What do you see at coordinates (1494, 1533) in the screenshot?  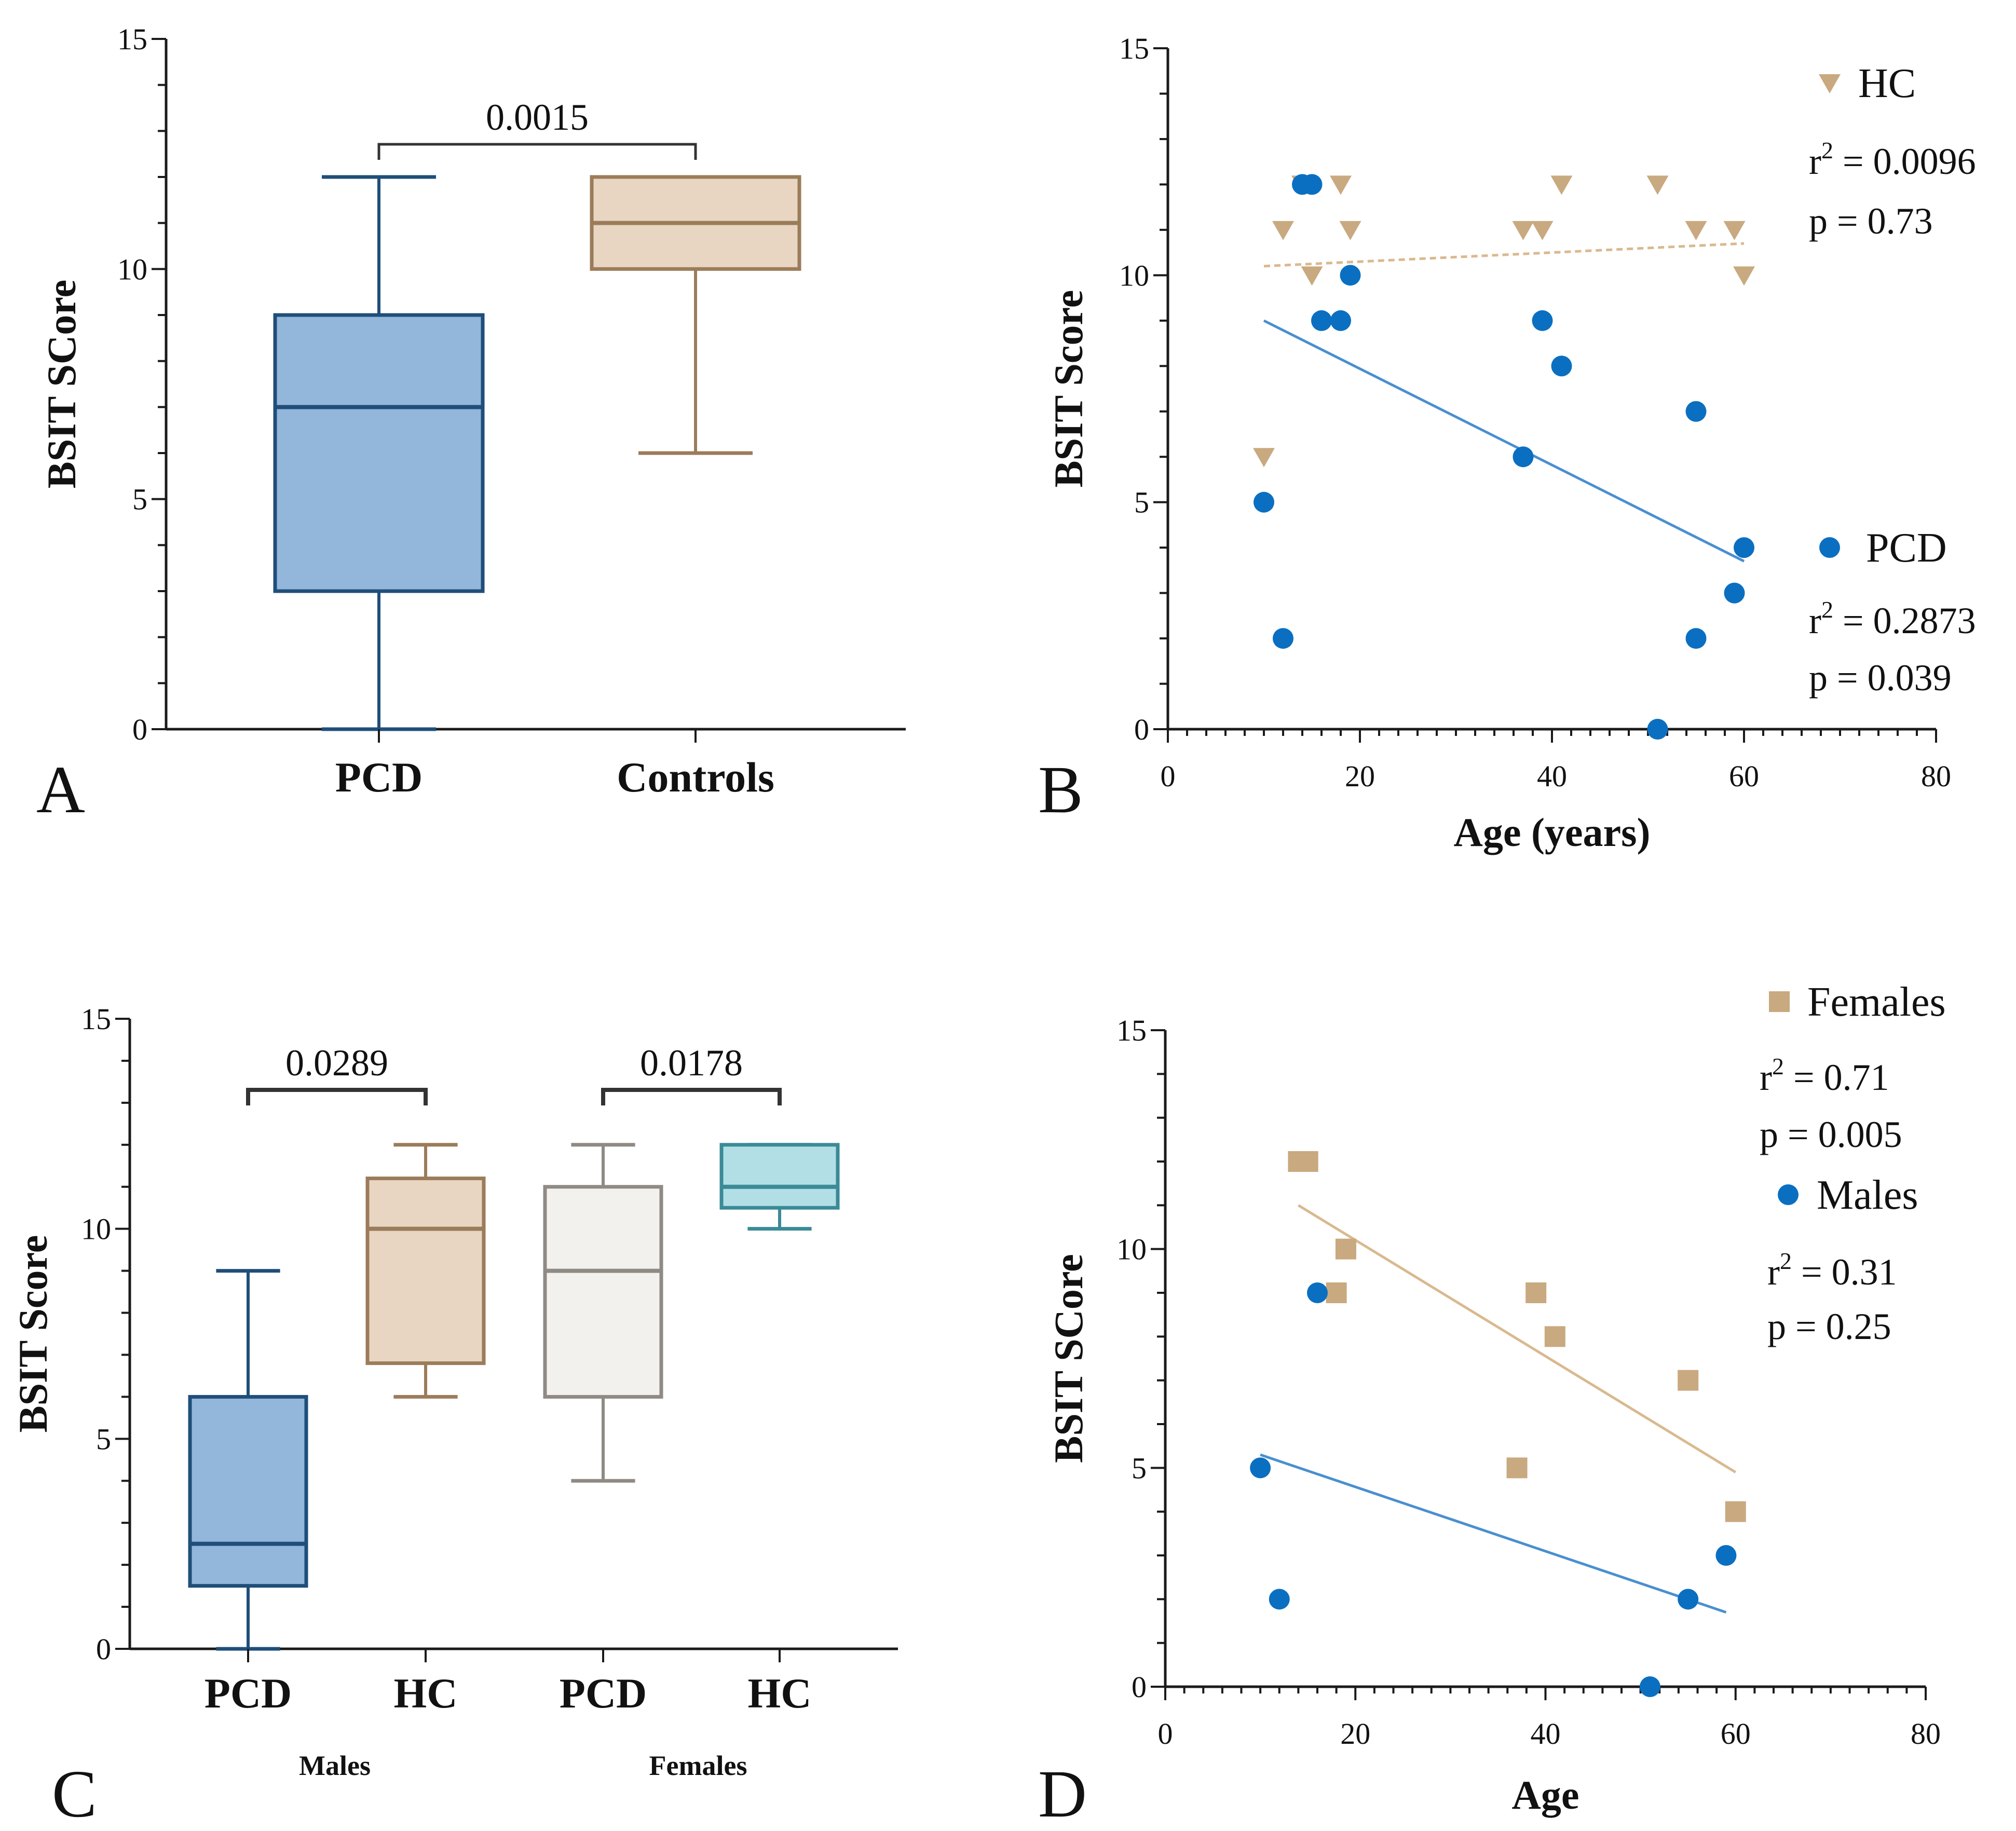 I see `regression-line-males` at bounding box center [1494, 1533].